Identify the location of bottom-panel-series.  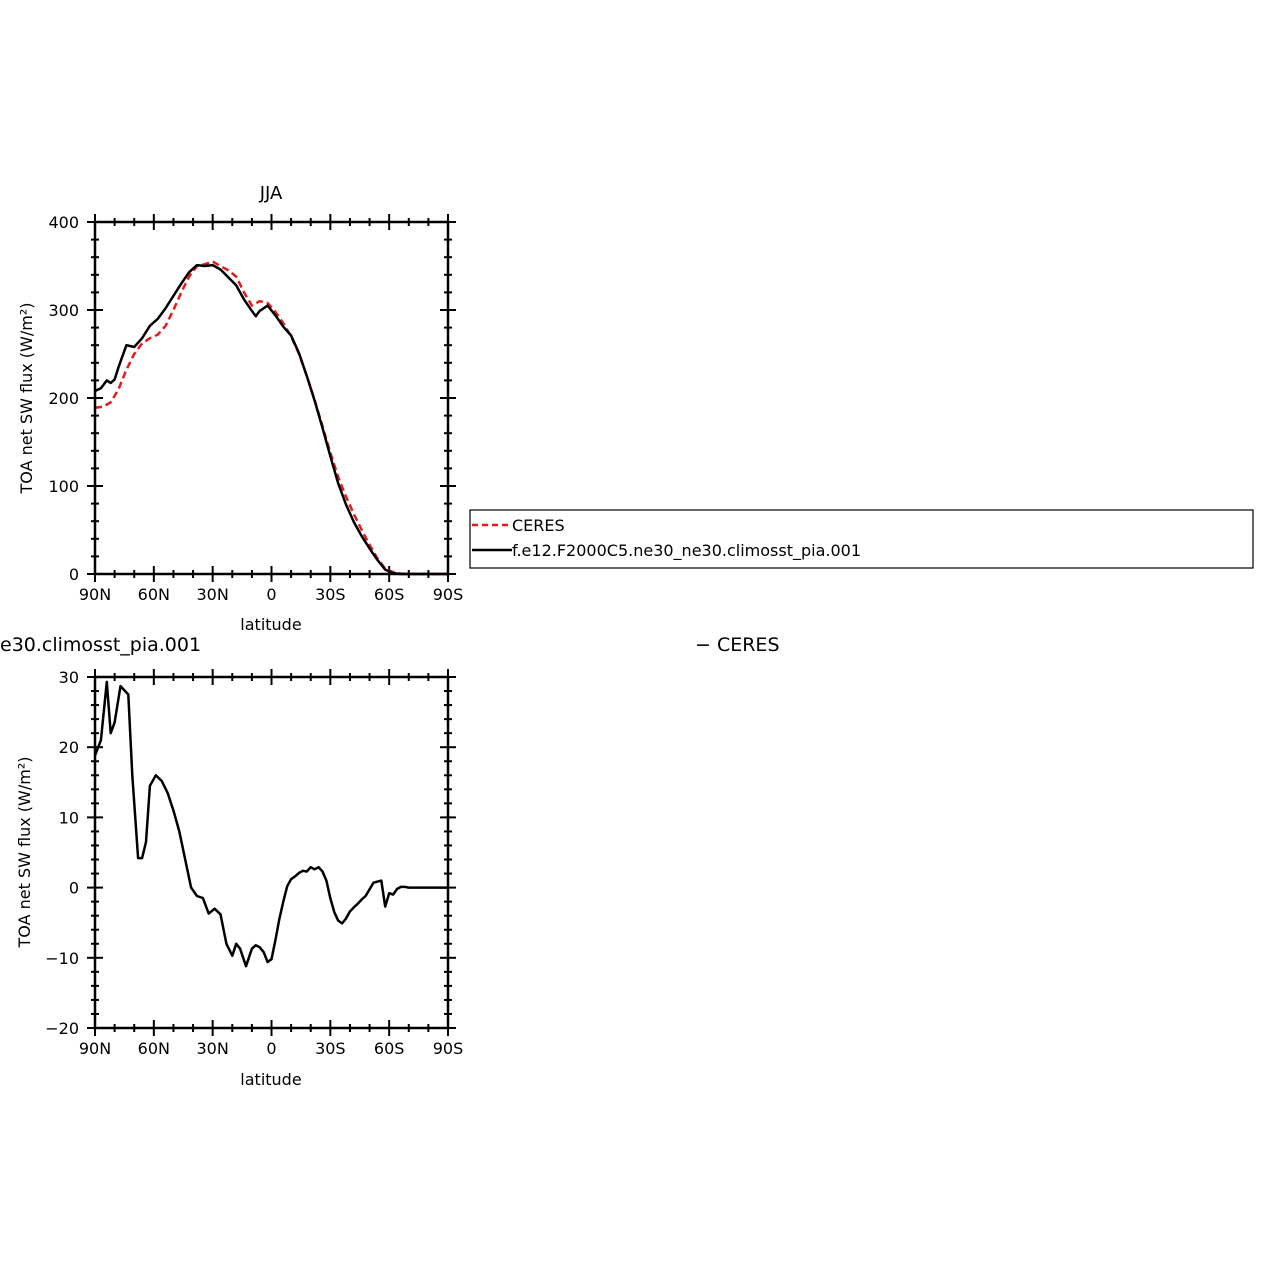
(270, 824).